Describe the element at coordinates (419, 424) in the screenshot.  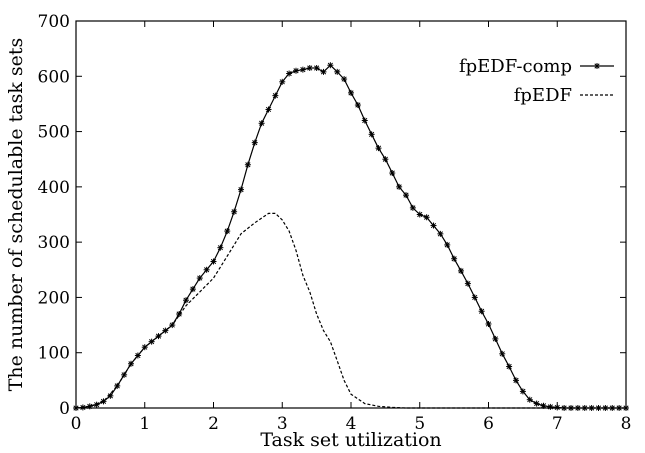
I see `x-tick-label: 5` at that location.